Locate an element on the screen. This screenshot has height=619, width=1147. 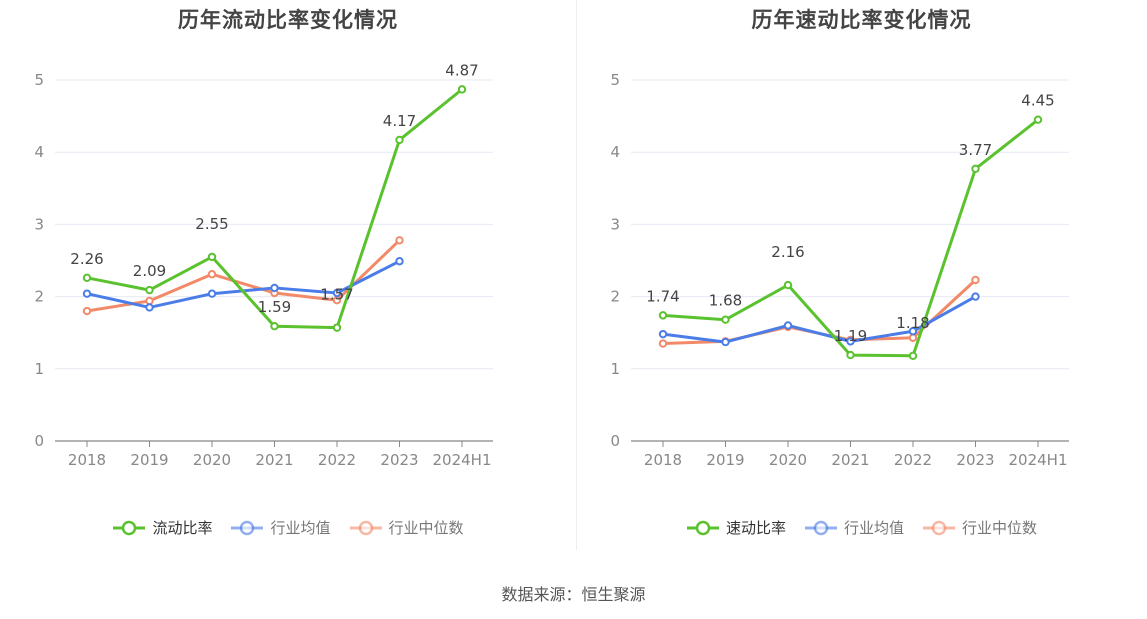
chart-title: 历年流动比率变化情况 is located at coordinates (288, 20).